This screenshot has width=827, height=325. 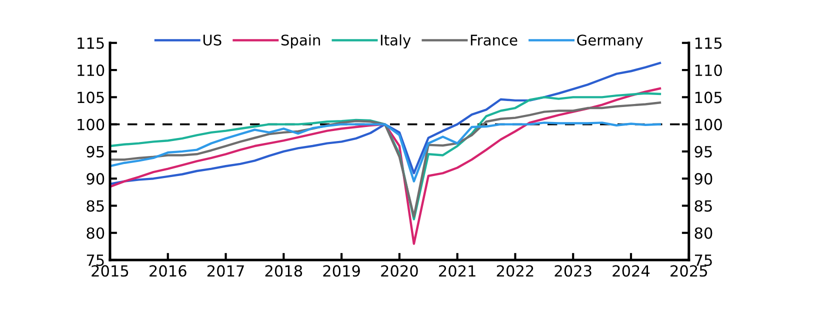 What do you see at coordinates (91, 124) in the screenshot?
I see `y-tick-label: 100` at bounding box center [91, 124].